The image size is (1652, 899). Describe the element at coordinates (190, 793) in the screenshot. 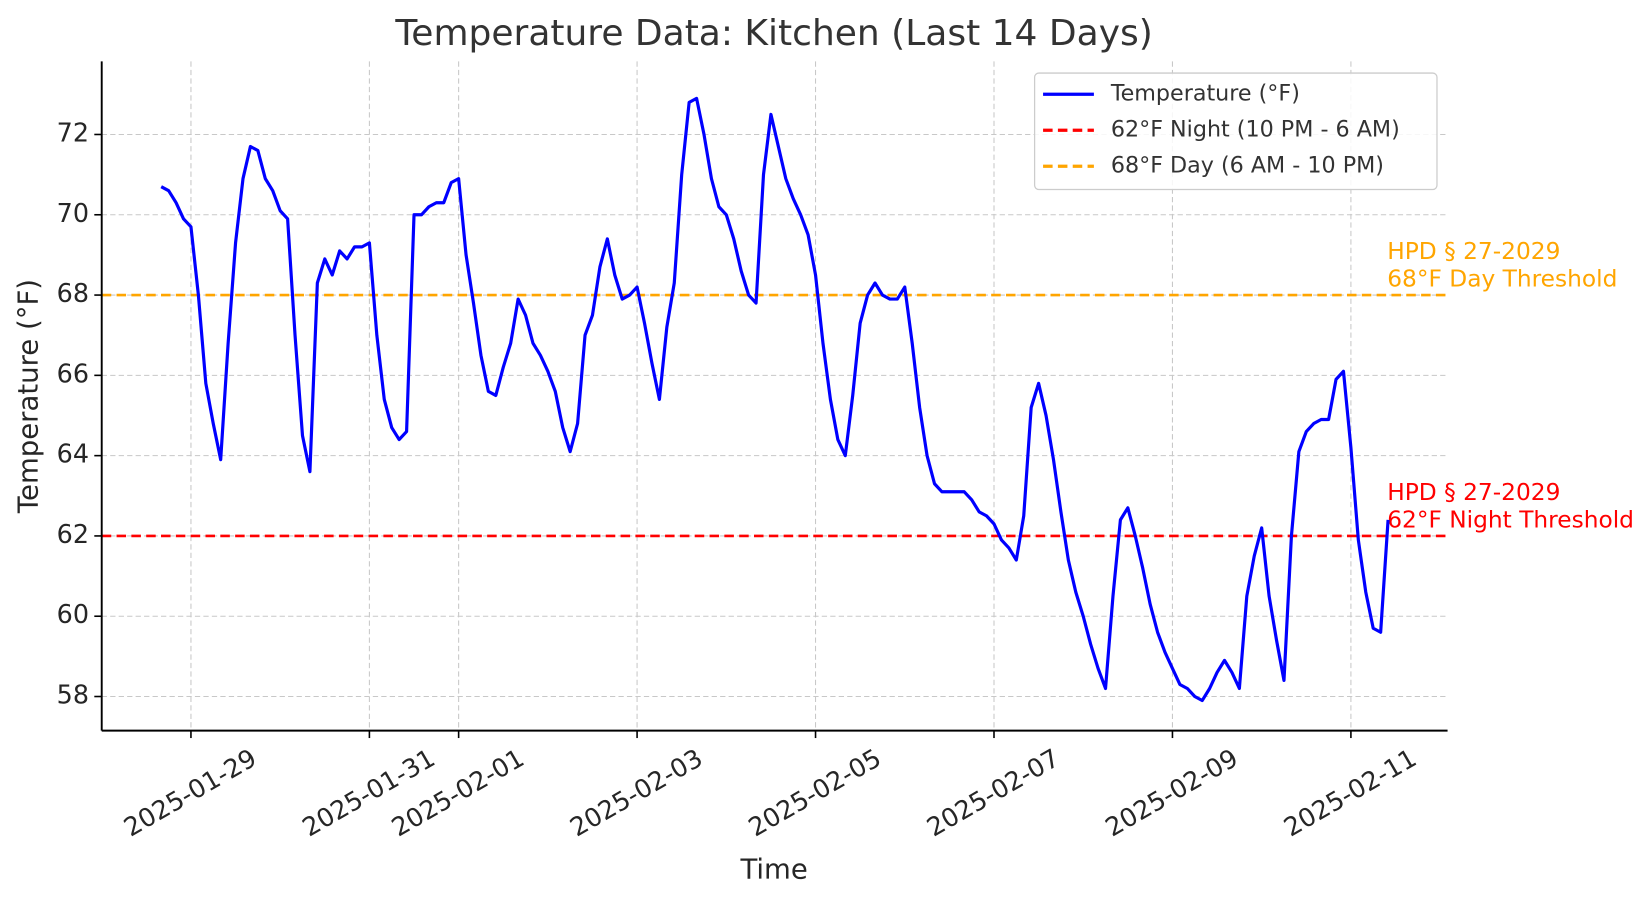

I see `x-tick-label: 2025-01-29` at that location.